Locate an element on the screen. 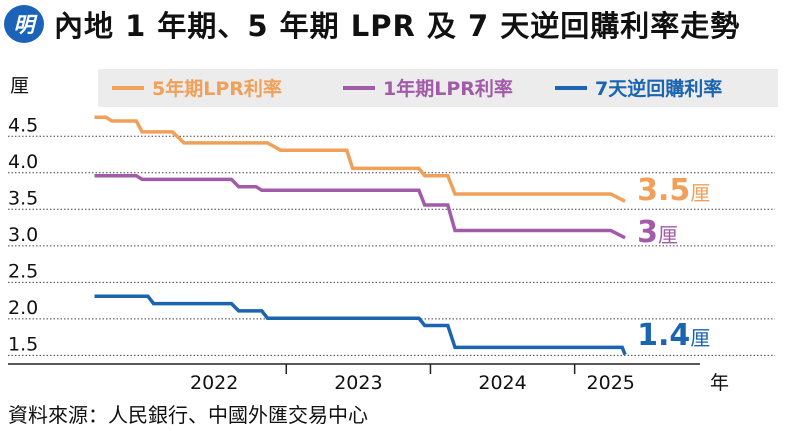 This screenshot has height=431, width=795. title-bar: 明 內地 1 年期、5 年期 LPR 及 7 天逆回購利率走勢 is located at coordinates (397, 24).